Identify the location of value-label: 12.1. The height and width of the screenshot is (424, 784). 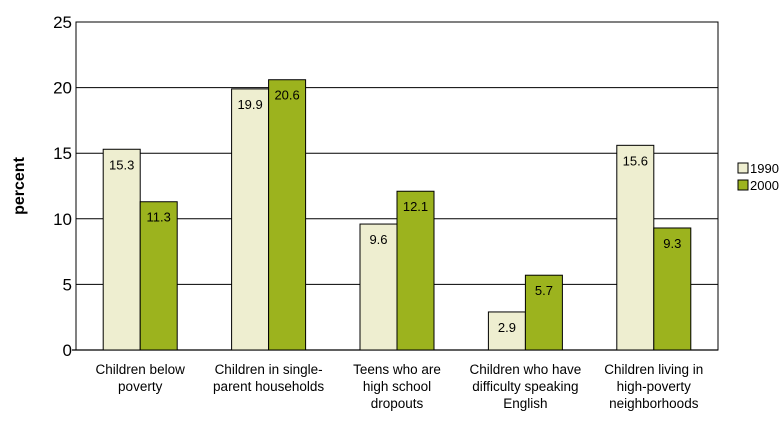
(415, 206).